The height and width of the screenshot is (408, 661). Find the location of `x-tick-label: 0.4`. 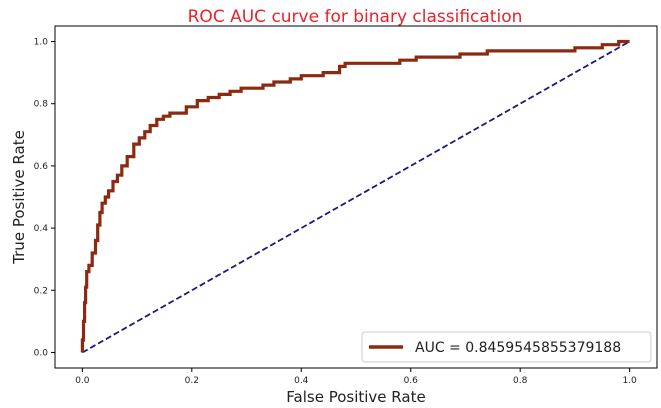

x-tick-label: 0.4 is located at coordinates (301, 381).